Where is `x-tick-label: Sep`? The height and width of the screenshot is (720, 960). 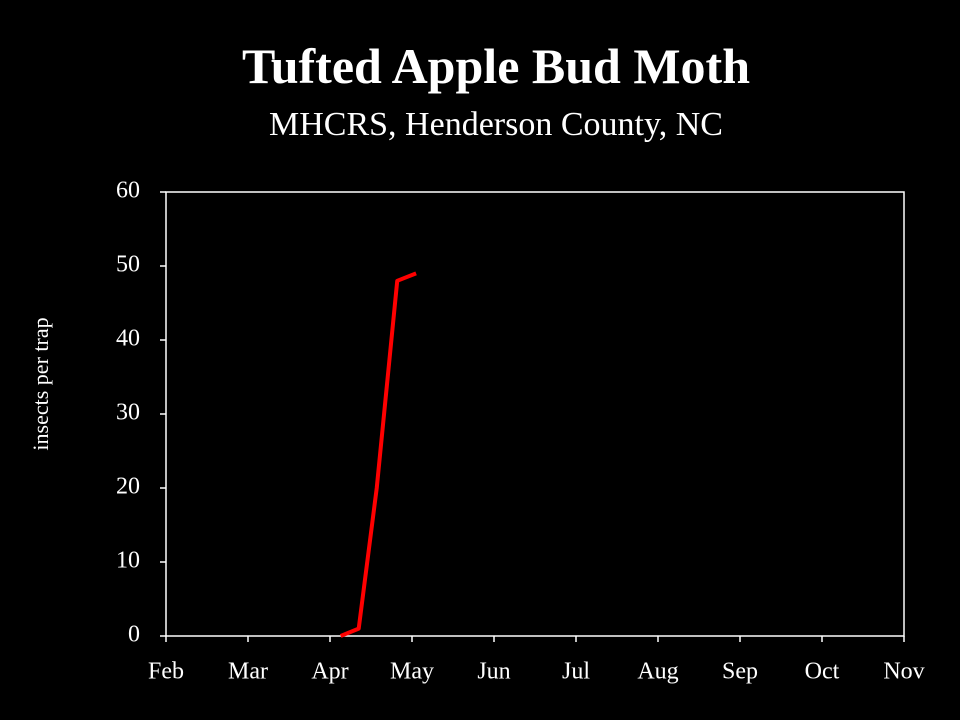 x-tick-label: Sep is located at coordinates (740, 672).